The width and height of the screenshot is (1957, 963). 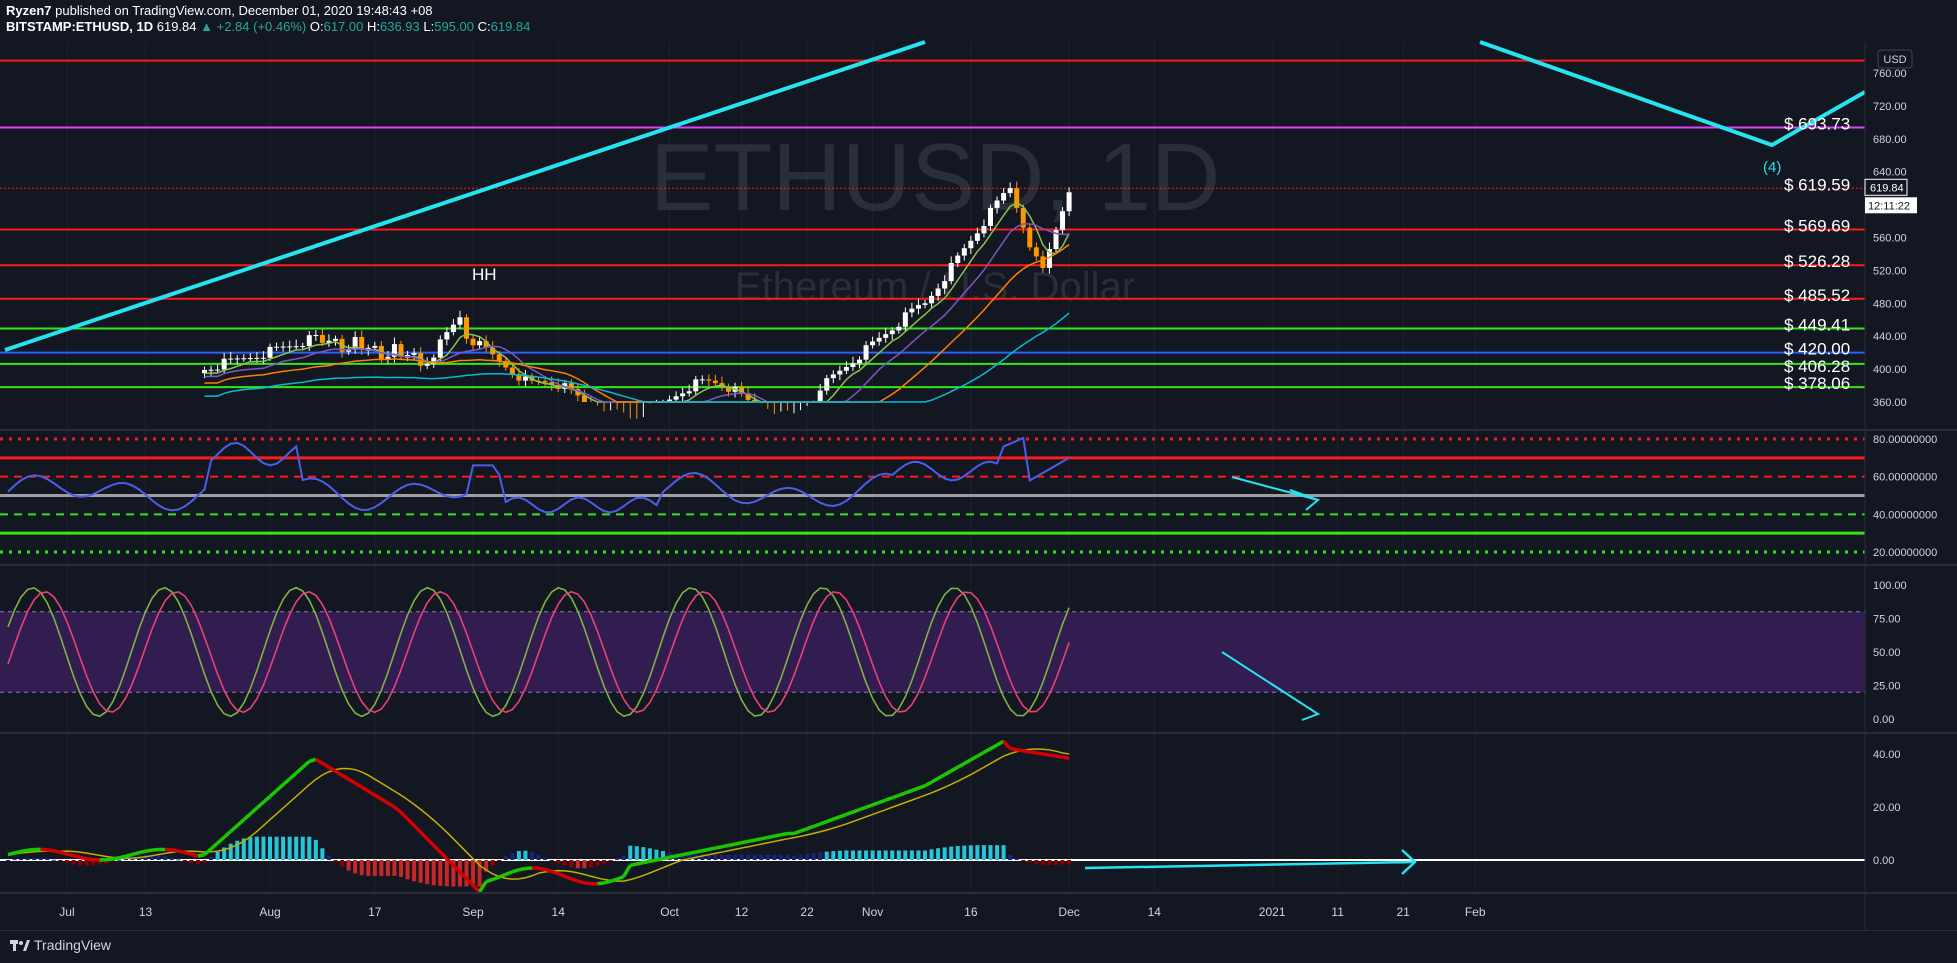 What do you see at coordinates (1905, 553) in the screenshot?
I see `rsi-axis-tick: 20.00000000` at bounding box center [1905, 553].